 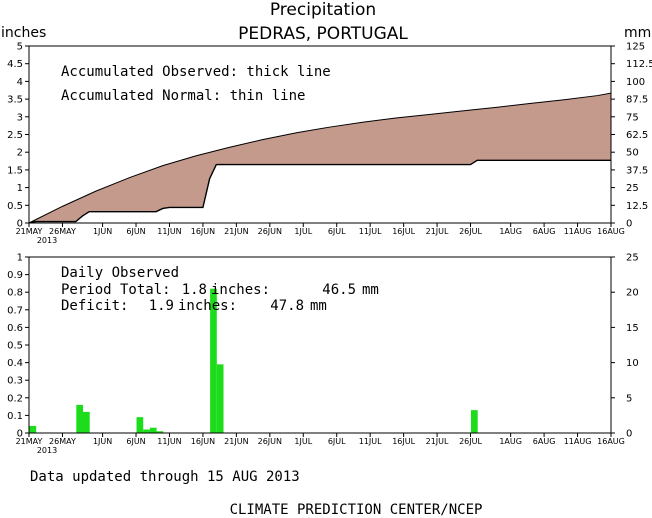 I want to click on bottom-x-tick-label: 11JUL, so click(x=370, y=441).